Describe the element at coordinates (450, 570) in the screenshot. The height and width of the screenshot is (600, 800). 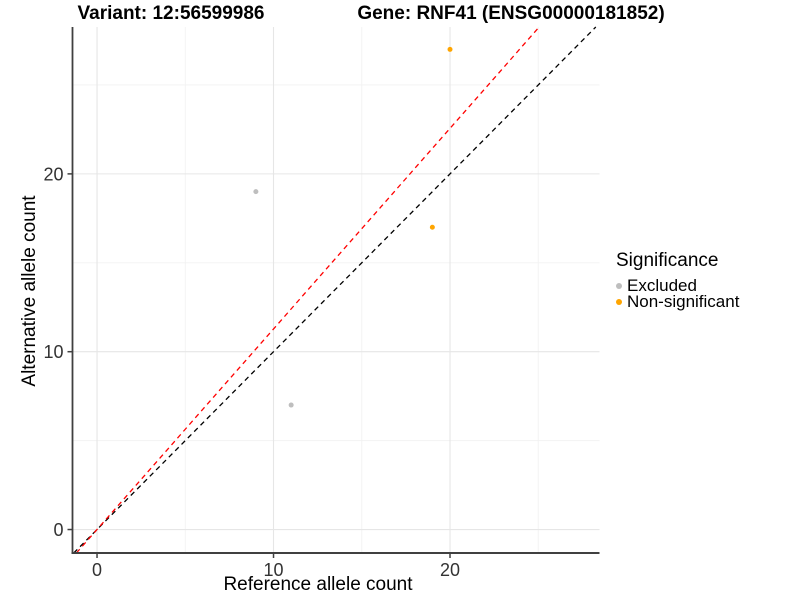
I see `x-tick-label: 20` at that location.